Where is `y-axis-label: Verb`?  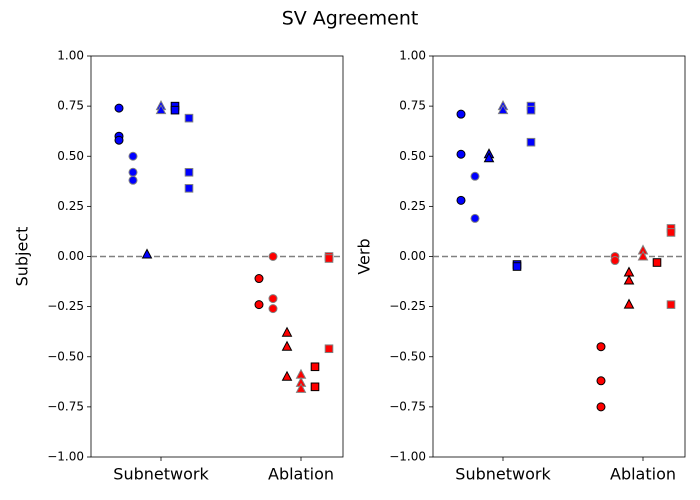 y-axis-label: Verb is located at coordinates (364, 256).